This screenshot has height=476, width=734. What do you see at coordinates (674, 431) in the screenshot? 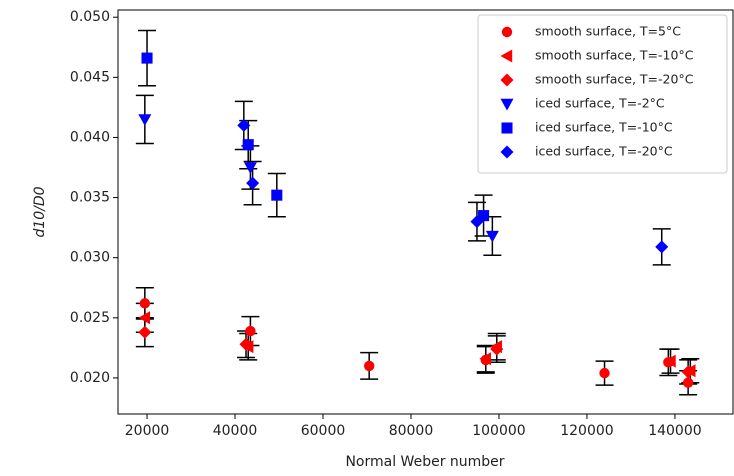
I see `x-tick-label: 140000` at bounding box center [674, 431].